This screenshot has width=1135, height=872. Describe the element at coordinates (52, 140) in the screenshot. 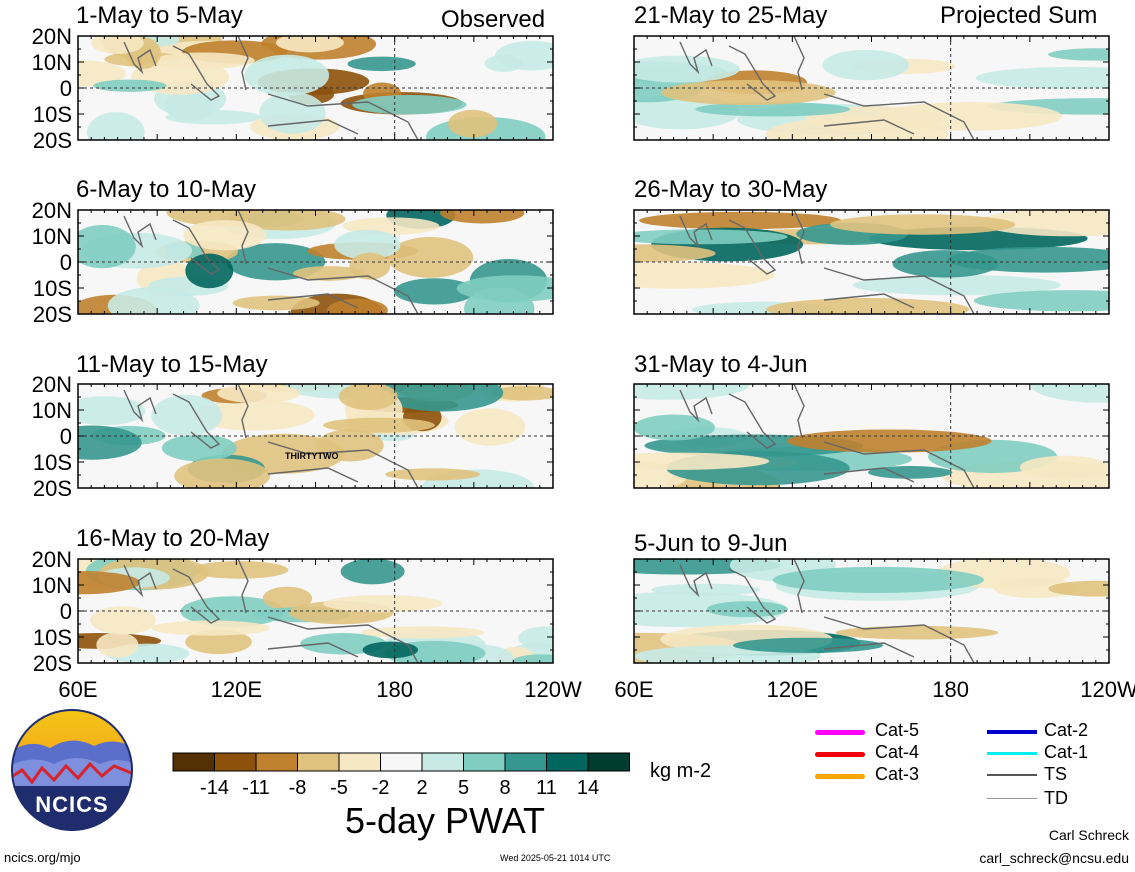

I see `y-tick-label: 20S` at that location.